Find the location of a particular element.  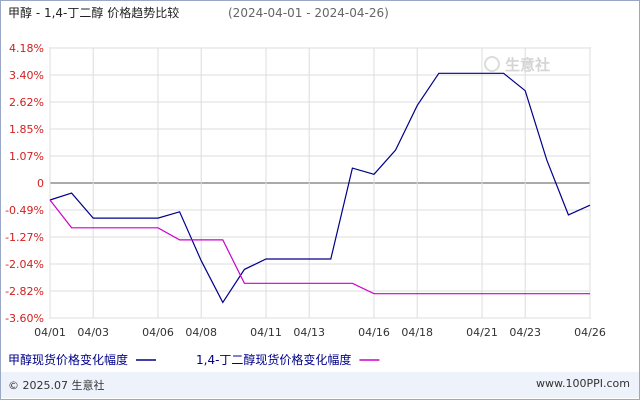

x-tick-label: 04/13 is located at coordinates (309, 332).